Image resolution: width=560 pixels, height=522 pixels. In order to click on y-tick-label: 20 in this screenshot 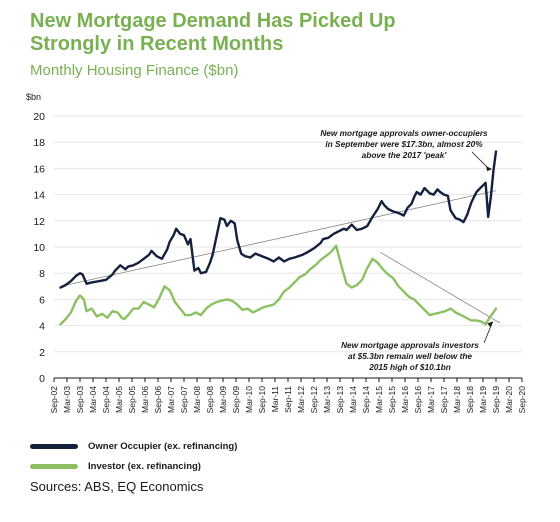, I will do `click(39, 117)`.